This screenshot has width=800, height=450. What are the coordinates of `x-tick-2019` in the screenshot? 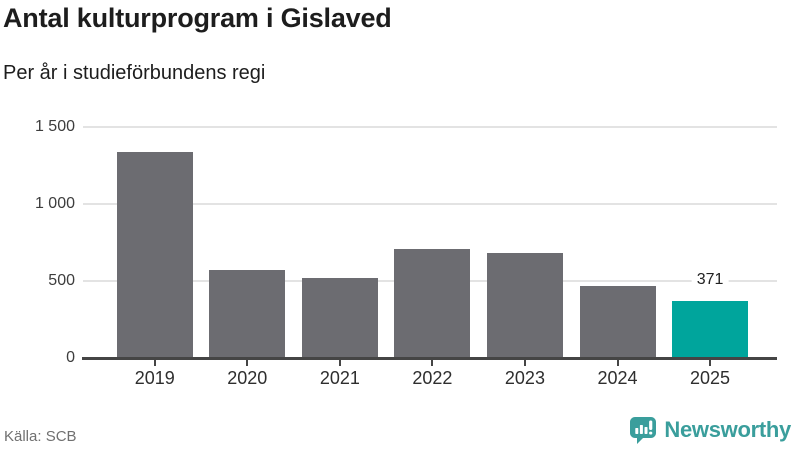 It's located at (154, 363).